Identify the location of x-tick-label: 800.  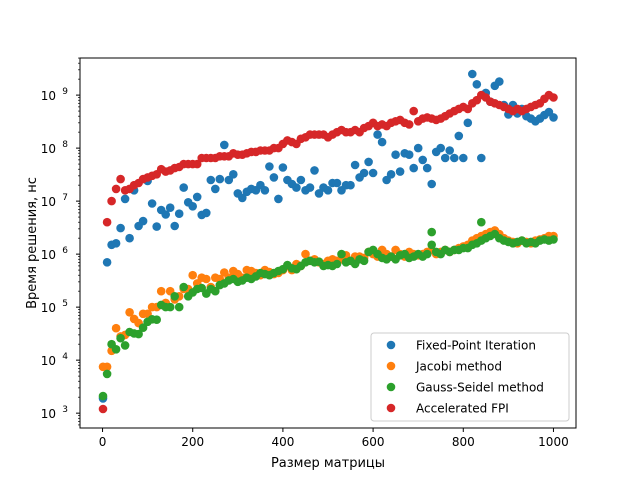
(463, 442).